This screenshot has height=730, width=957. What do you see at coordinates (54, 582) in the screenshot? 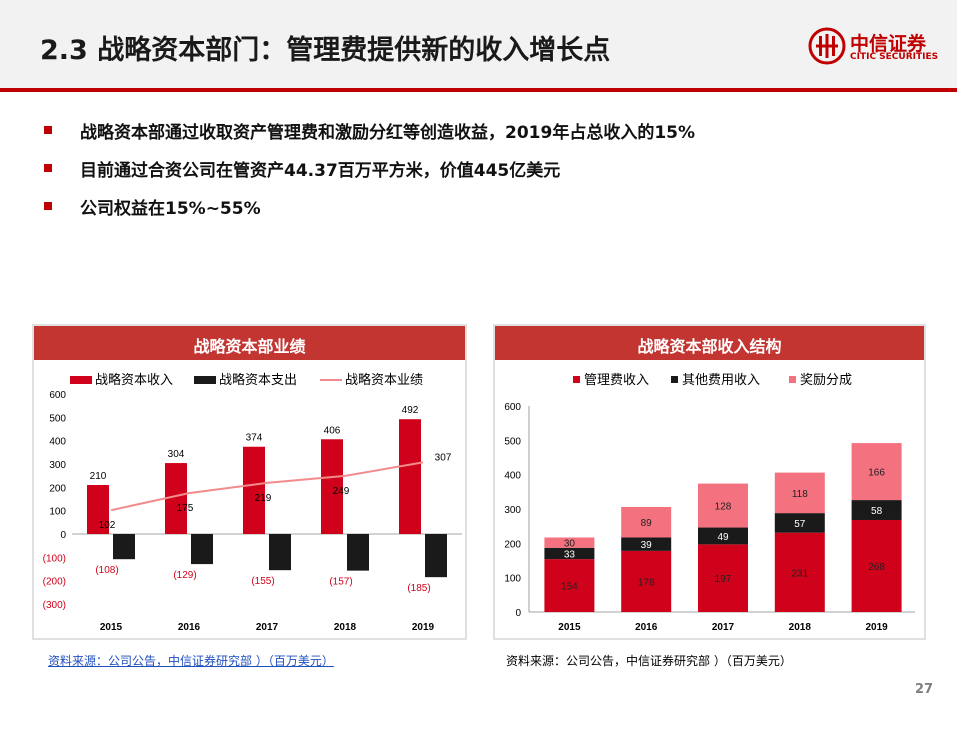
I see `y-tick-label: (200)` at bounding box center [54, 582].